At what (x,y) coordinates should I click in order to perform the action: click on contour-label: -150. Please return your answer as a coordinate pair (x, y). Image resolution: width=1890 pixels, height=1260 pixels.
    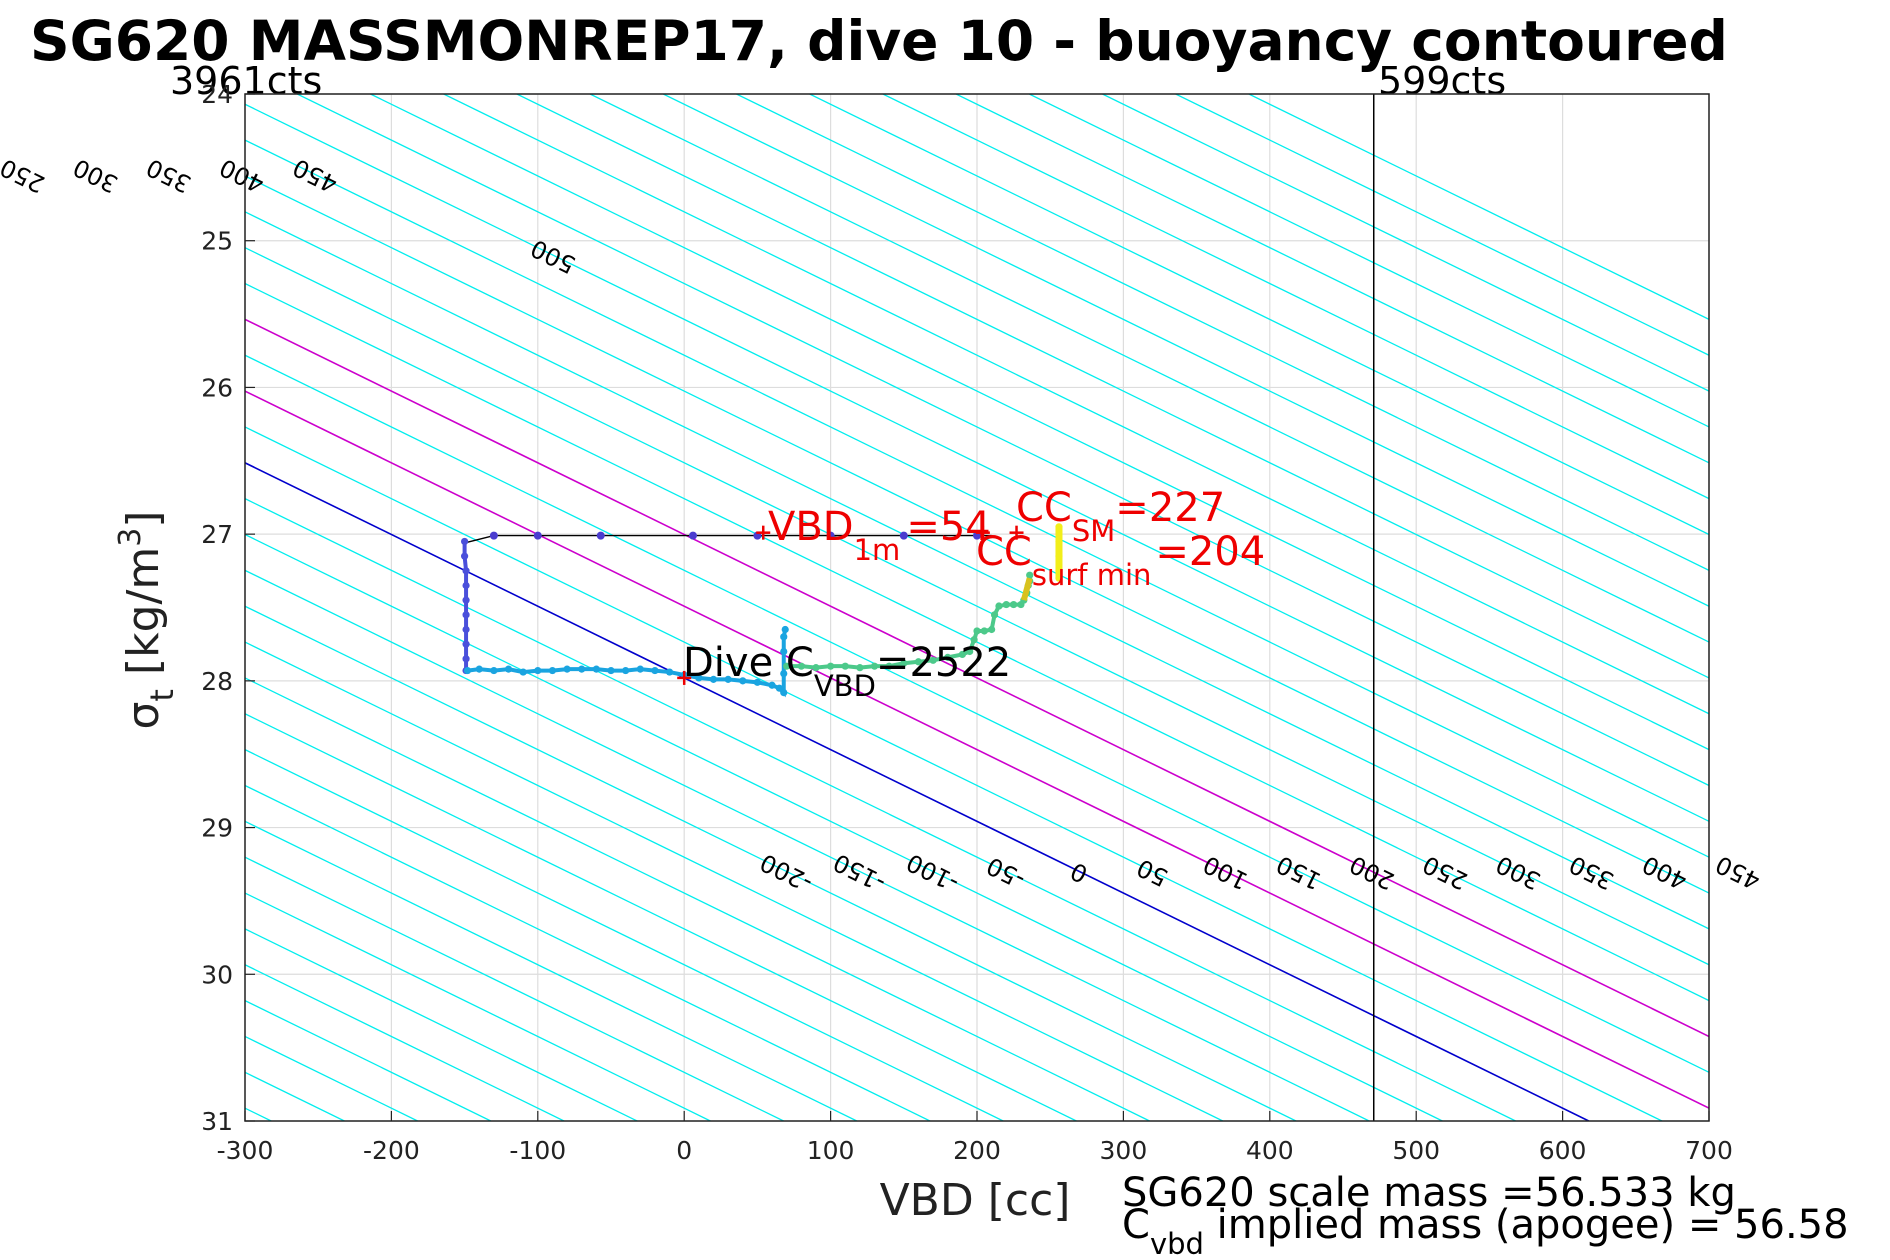
    Looking at the image, I should click on (859, 872).